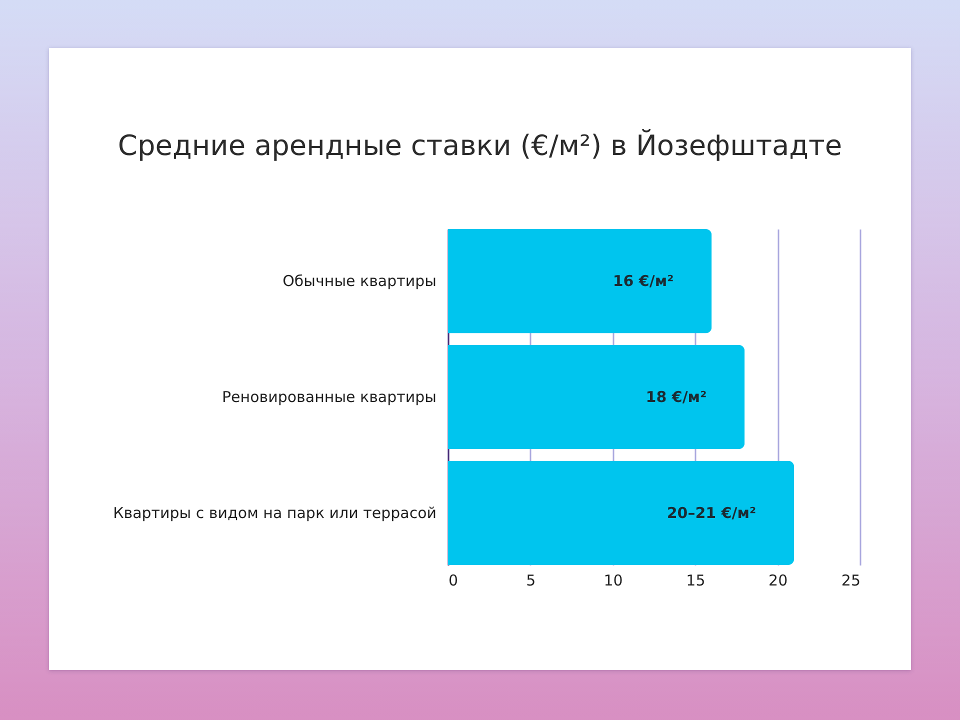 This screenshot has height=720, width=960. I want to click on y-tick-label: Обычные квартиры, so click(359, 281).